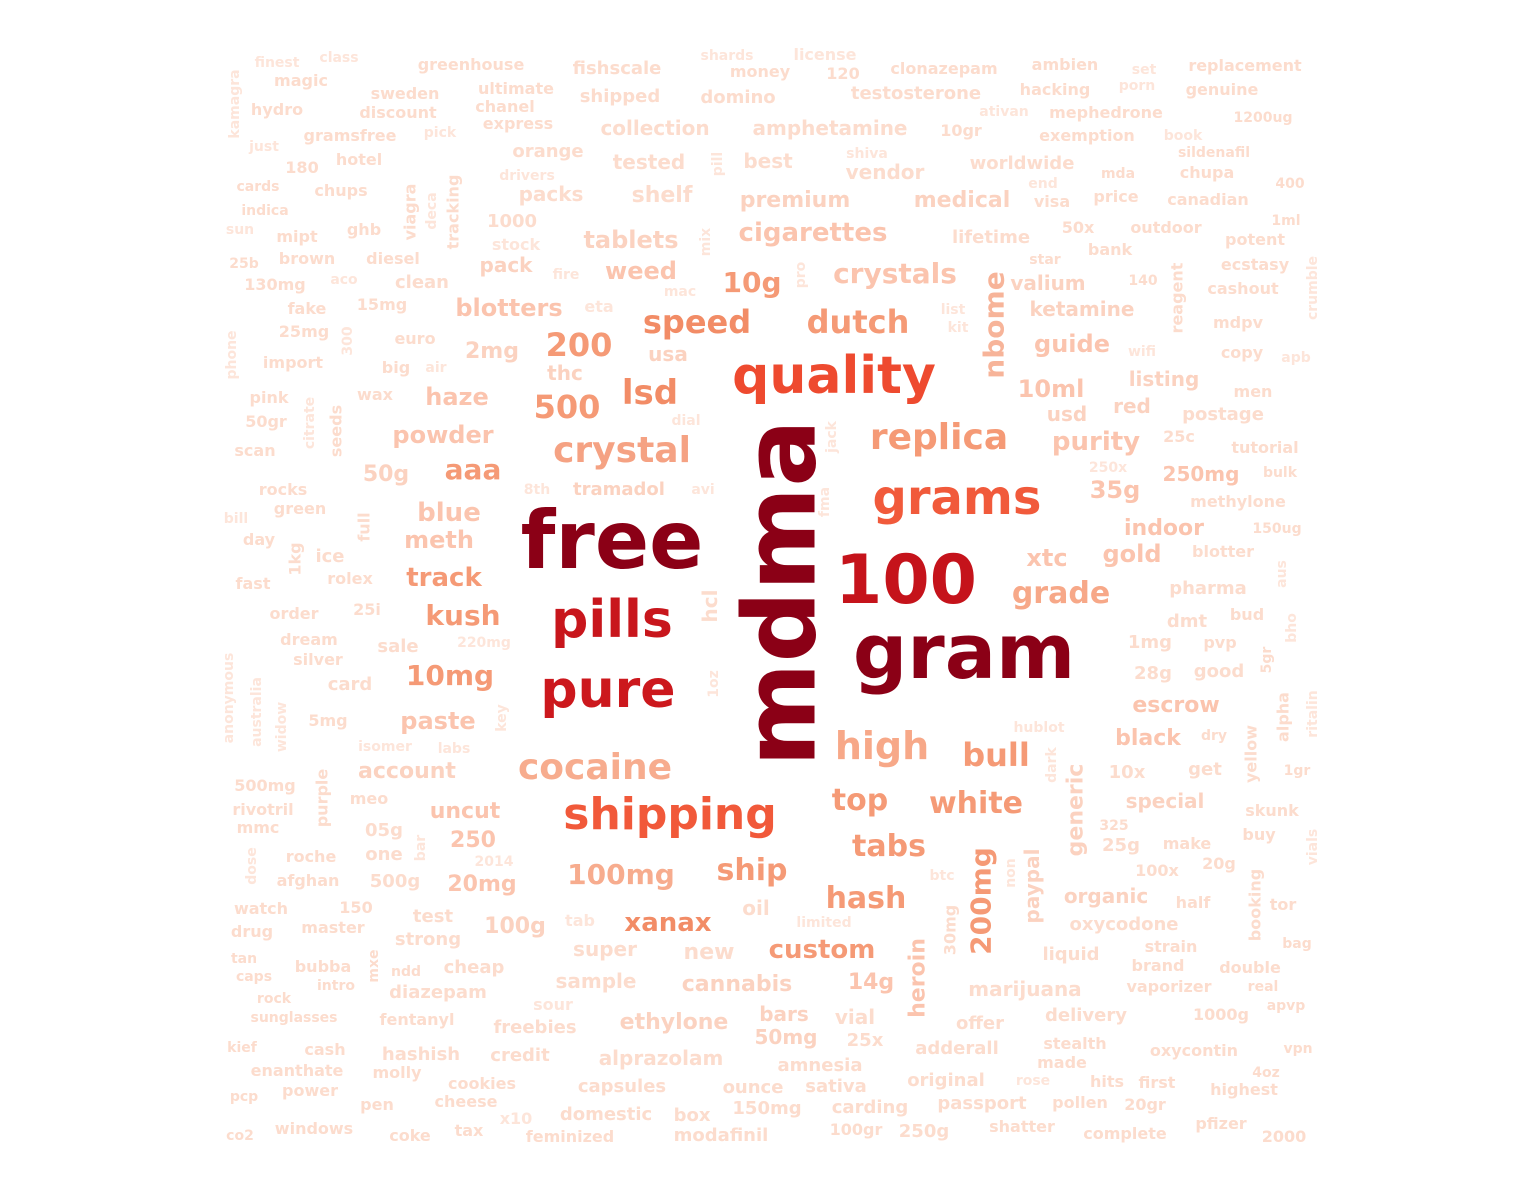  Describe the element at coordinates (1142, 352) in the screenshot. I see `cloud-word: wifi` at that location.